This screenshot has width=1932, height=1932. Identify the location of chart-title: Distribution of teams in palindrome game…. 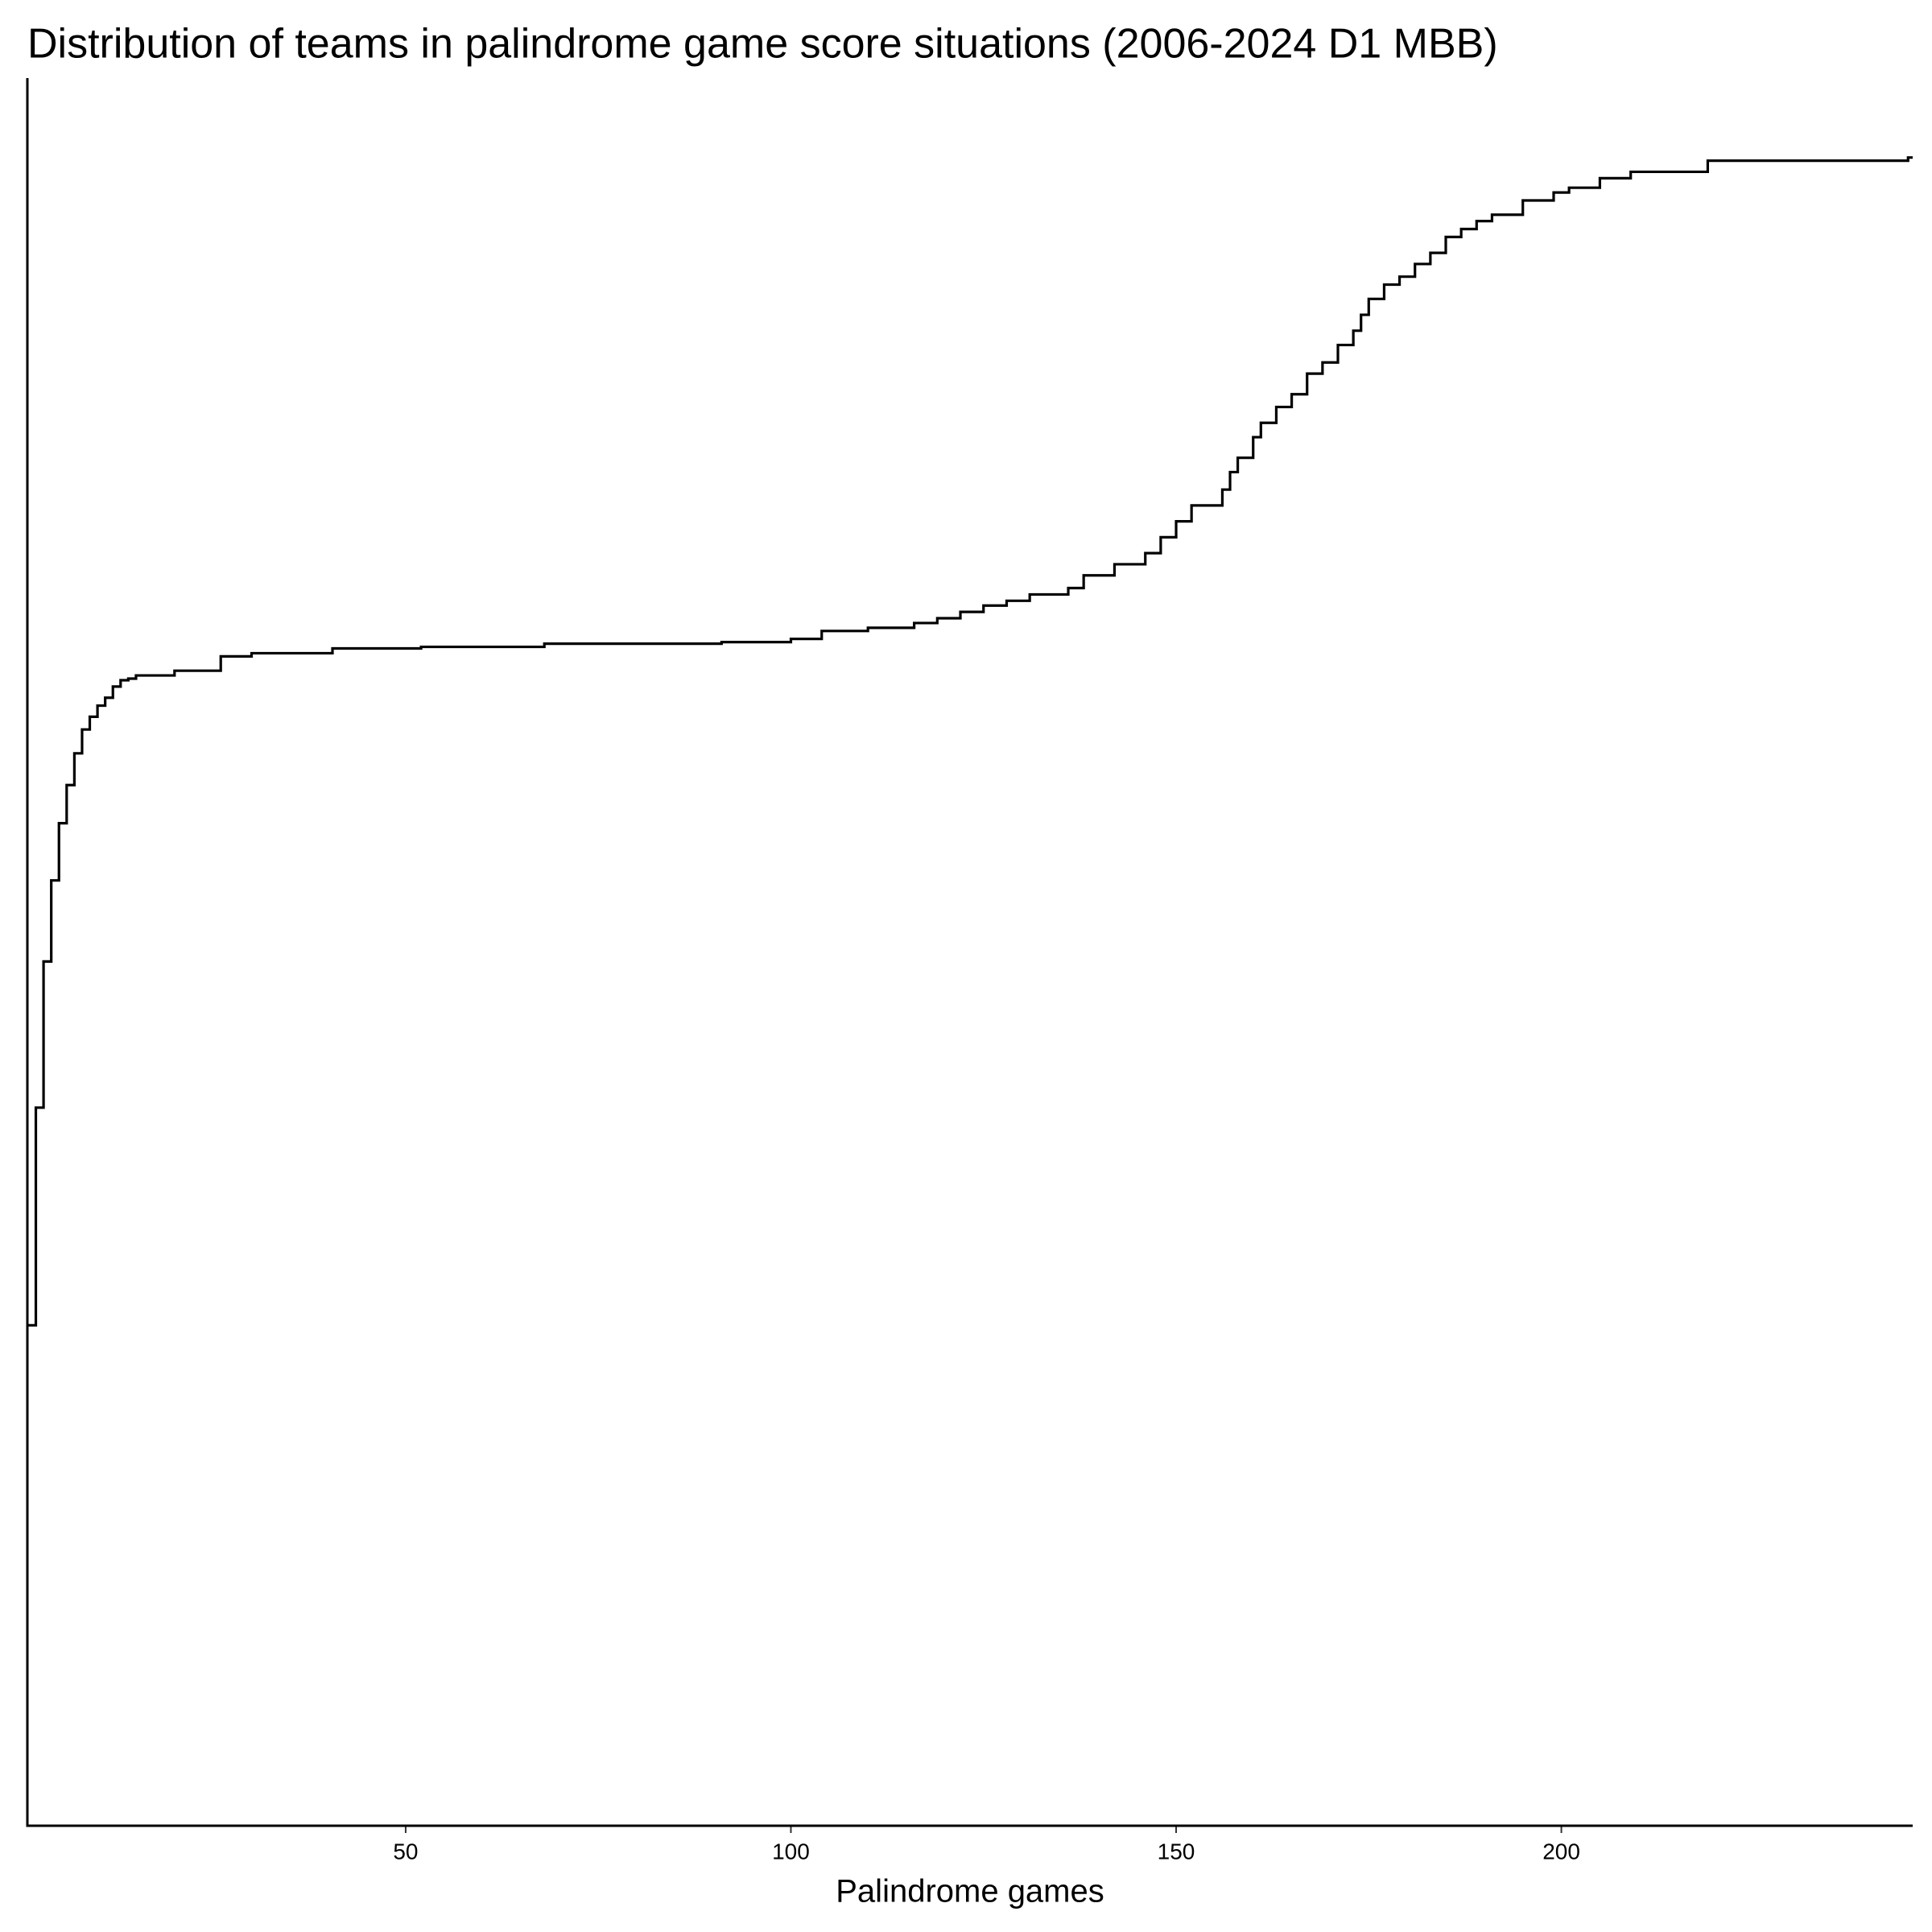
(762, 44).